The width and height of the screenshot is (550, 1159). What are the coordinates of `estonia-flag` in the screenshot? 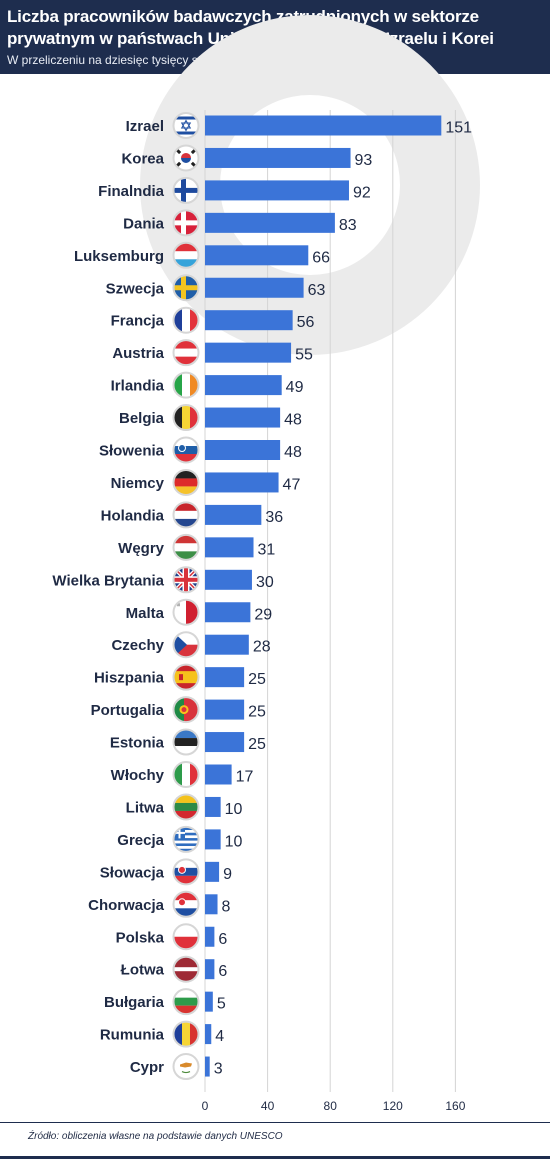 It's located at (186, 742).